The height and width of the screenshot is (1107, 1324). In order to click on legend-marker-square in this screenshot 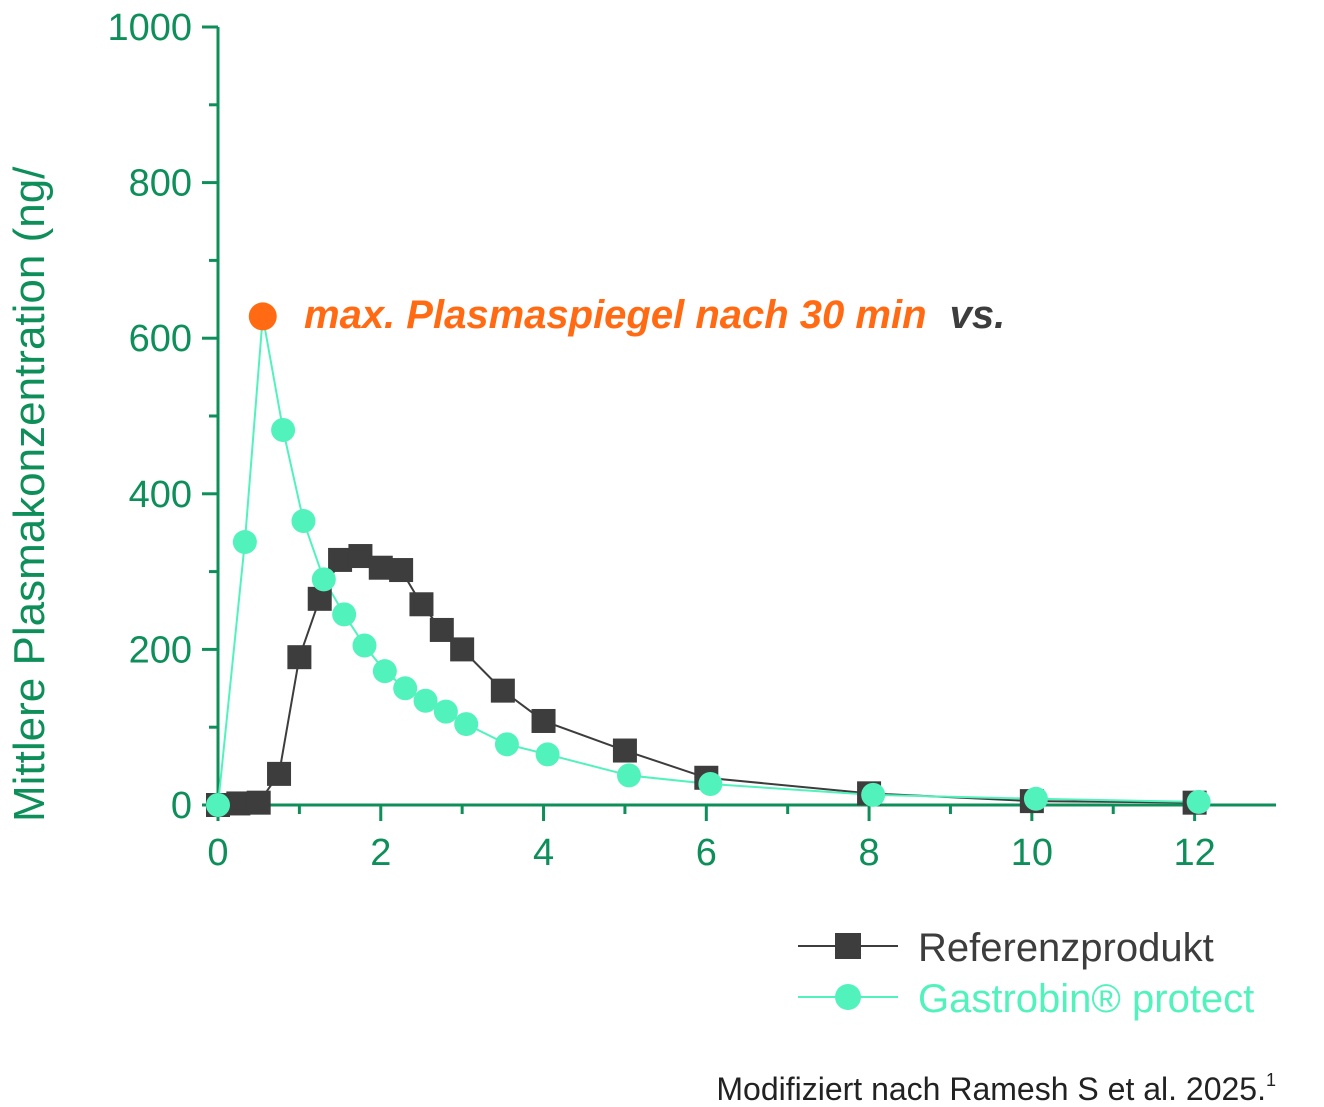, I will do `click(848, 946)`.